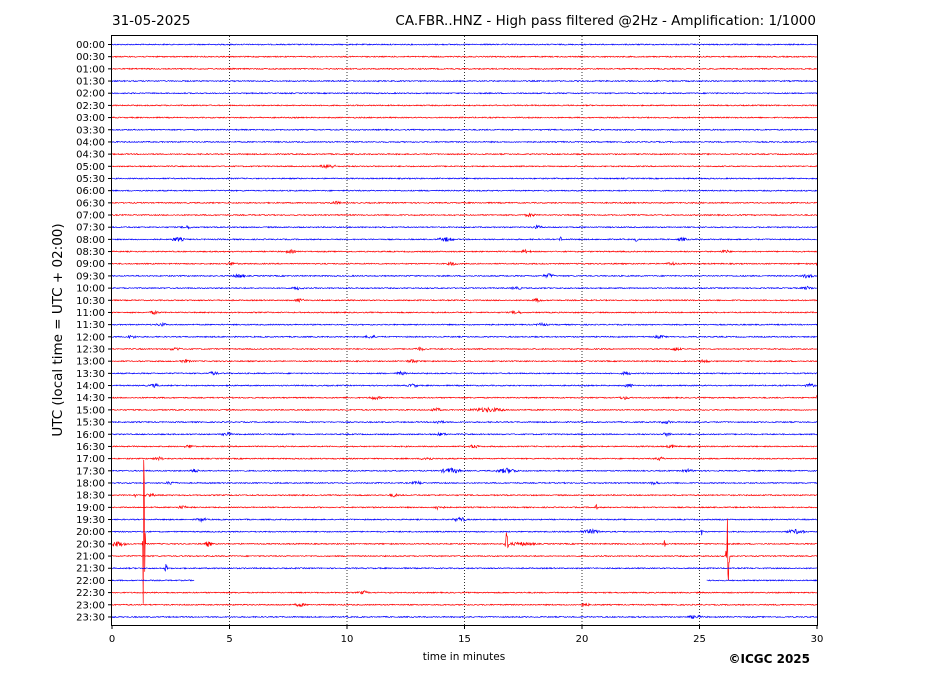 The height and width of the screenshot is (696, 927). What do you see at coordinates (90, 483) in the screenshot?
I see `y-tick-label: 18:00` at bounding box center [90, 483].